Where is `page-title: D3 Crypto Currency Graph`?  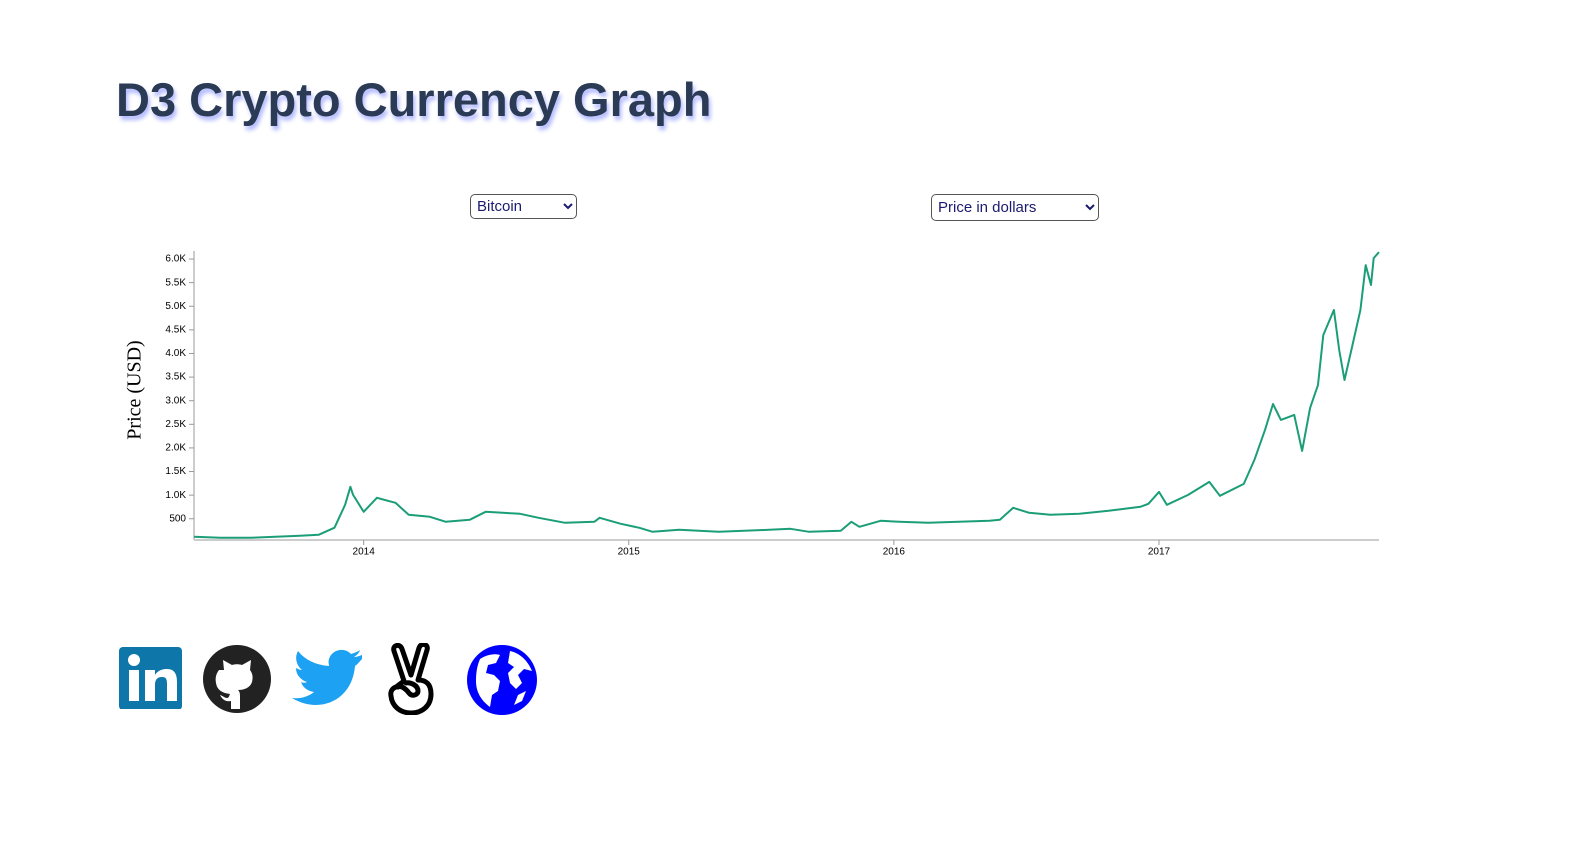
page-title: D3 Crypto Currency Graph is located at coordinates (414, 99).